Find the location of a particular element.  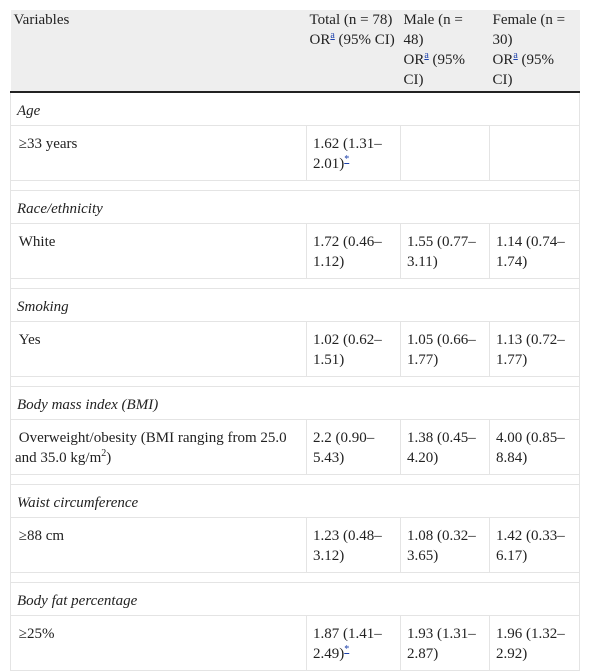

section-row: Smoking is located at coordinates (295, 305).